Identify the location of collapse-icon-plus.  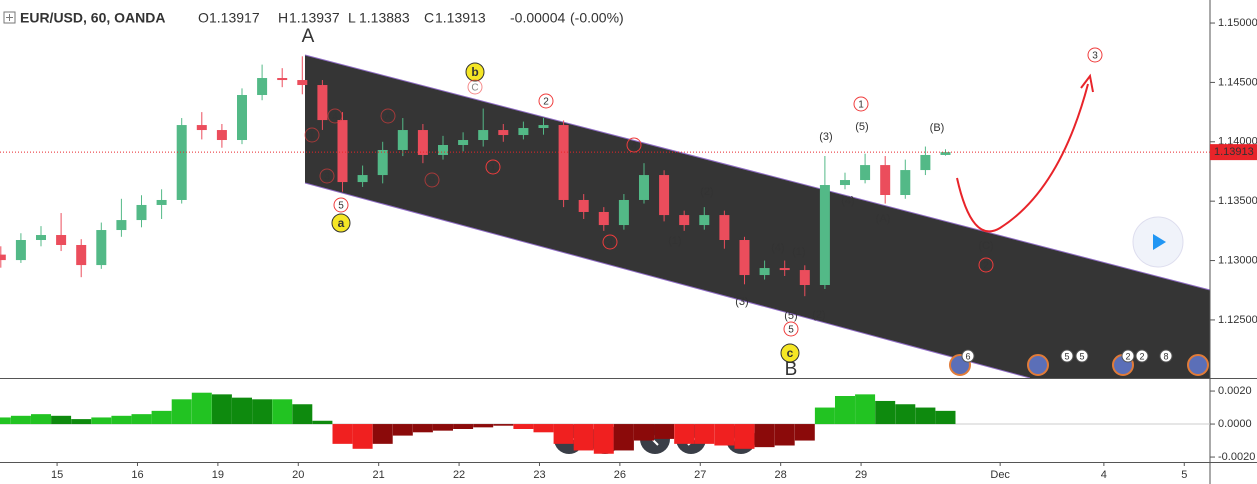
(9, 17).